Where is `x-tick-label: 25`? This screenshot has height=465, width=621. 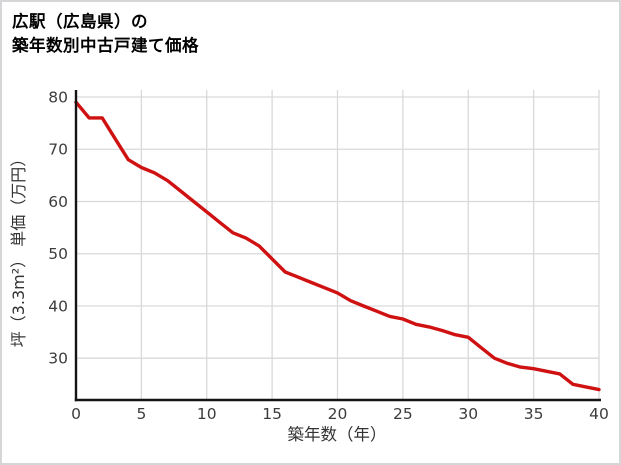 x-tick-label: 25 is located at coordinates (403, 414).